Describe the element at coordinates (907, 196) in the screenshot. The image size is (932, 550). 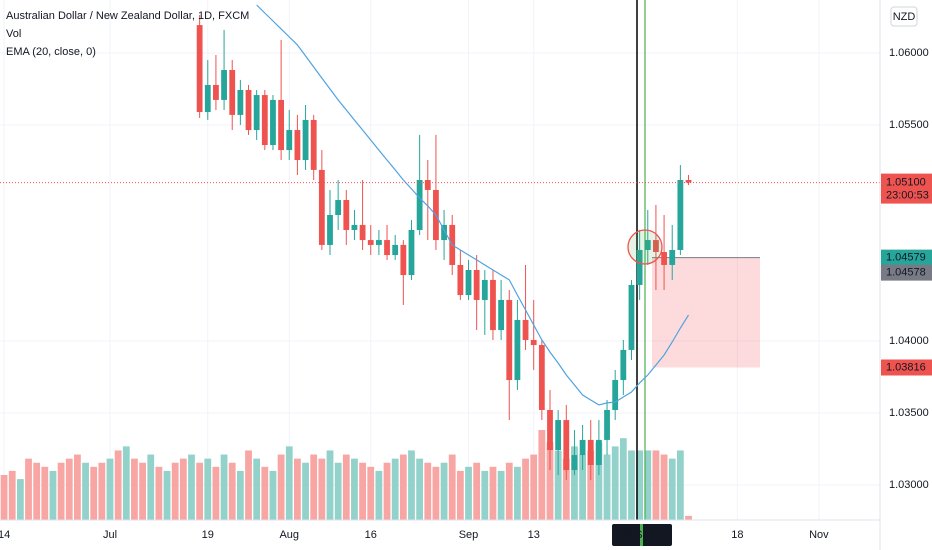
I see `countdown-label: 23:00:53` at that location.